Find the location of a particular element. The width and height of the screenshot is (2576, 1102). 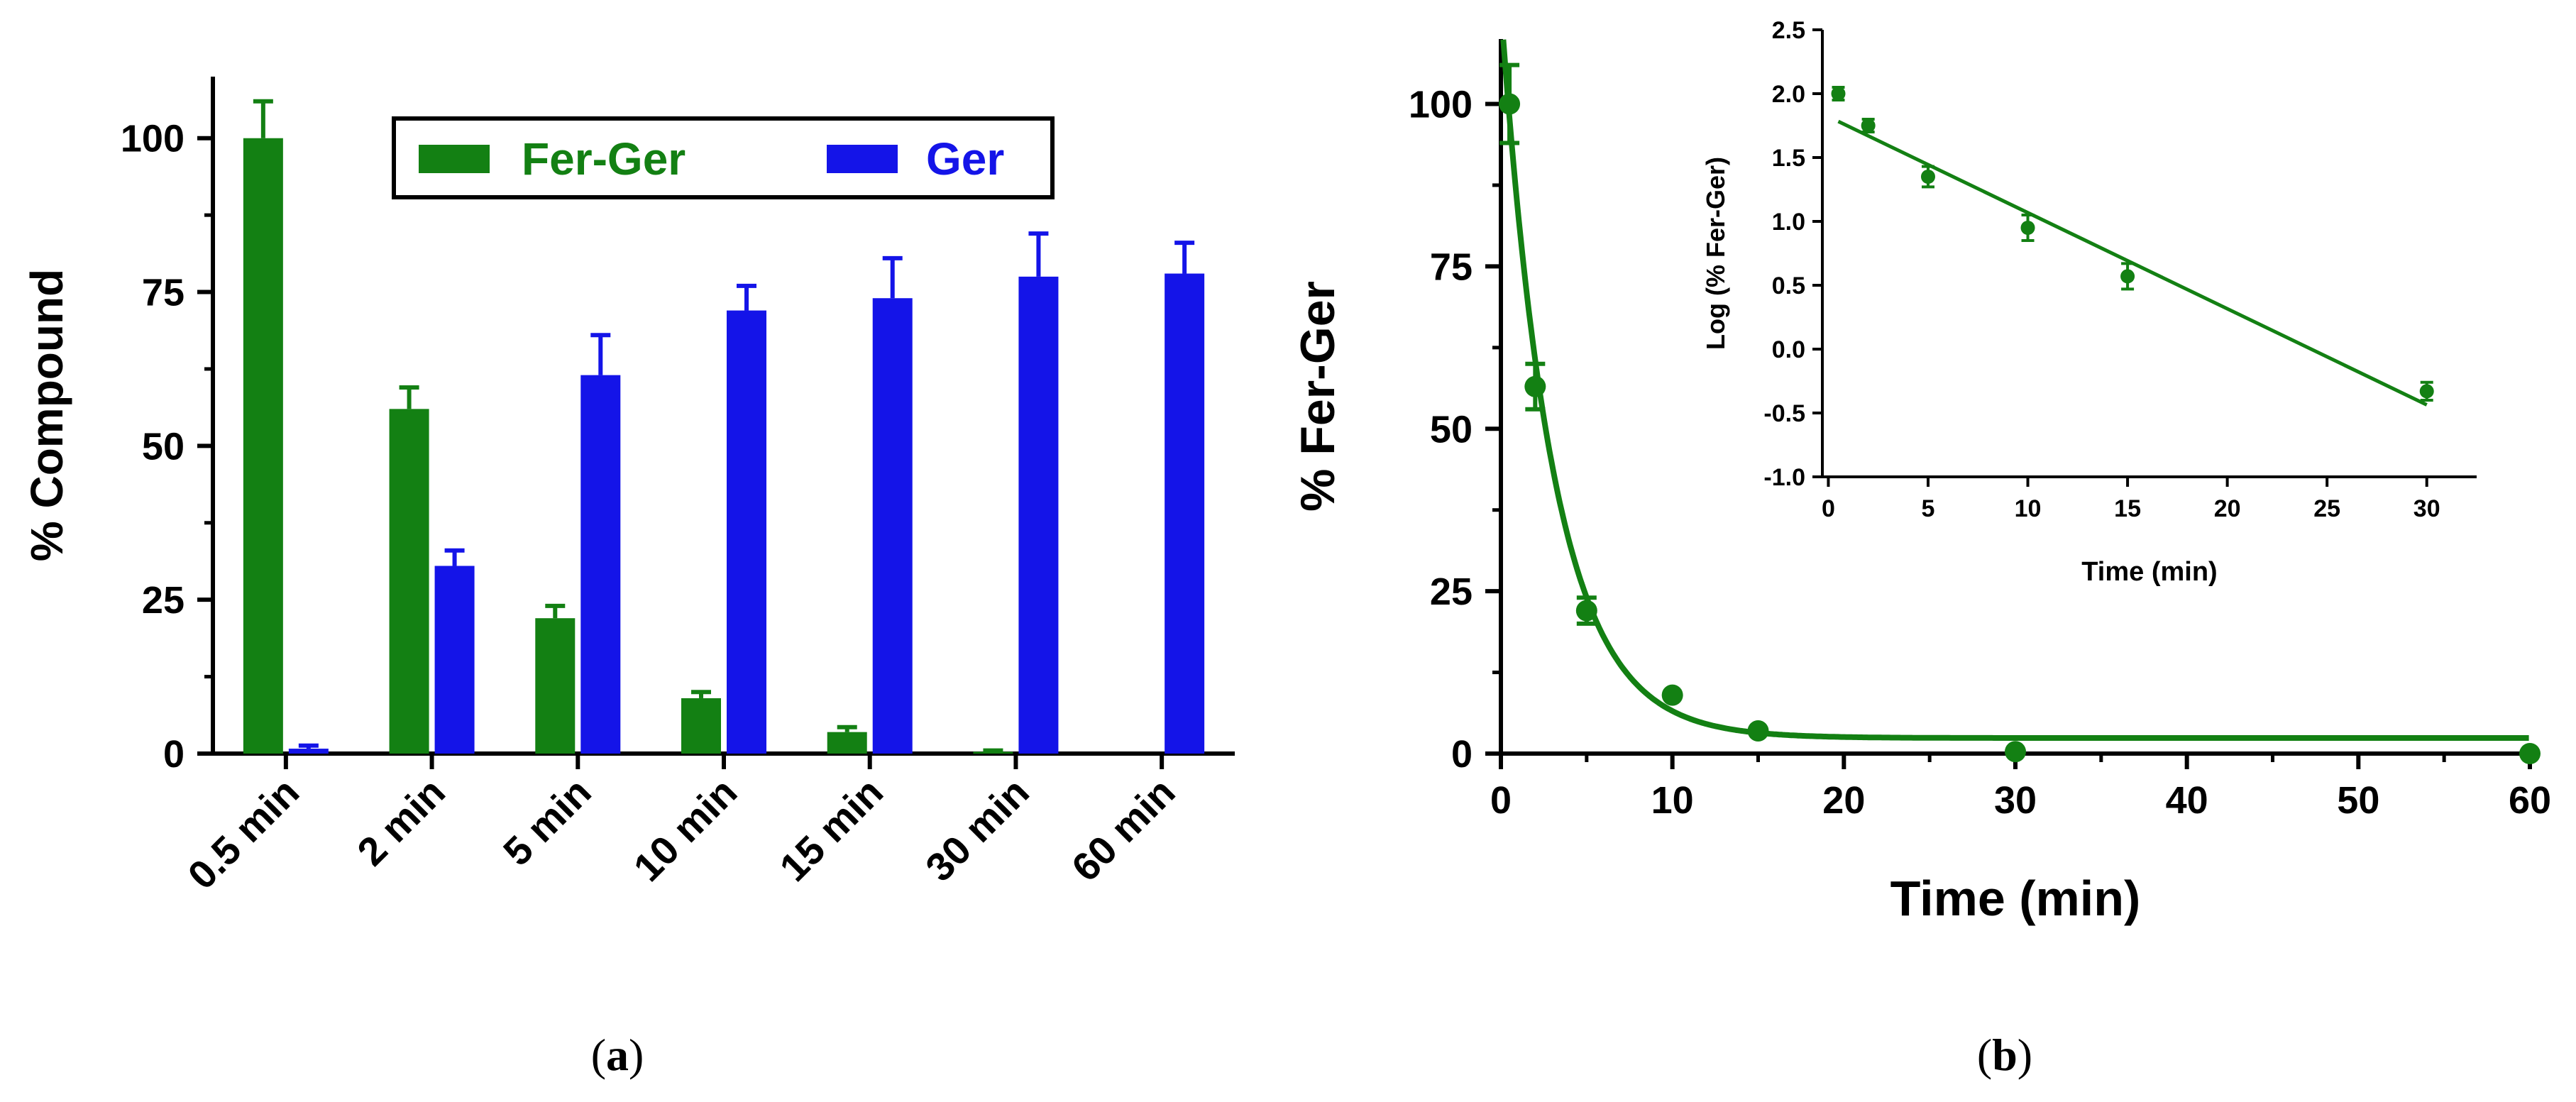

inset-x-tick-label: 0 is located at coordinates (1828, 508).